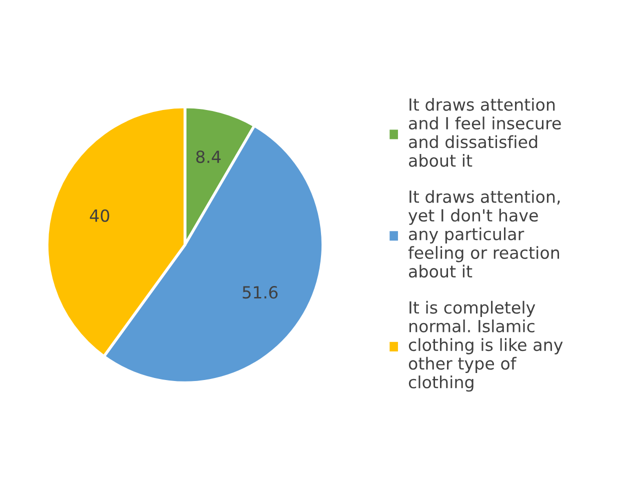 The height and width of the screenshot is (480, 627). I want to click on data-label: 40, so click(100, 215).